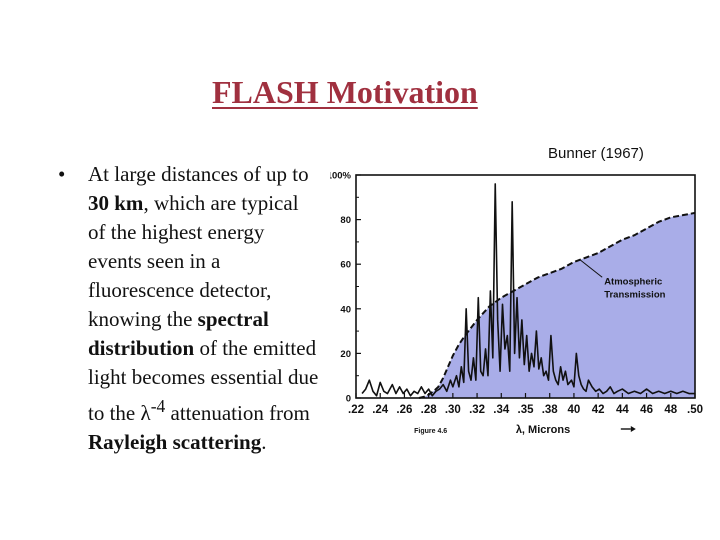 The width and height of the screenshot is (720, 540). Describe the element at coordinates (670, 410) in the screenshot. I see `x-tick-label: 48` at that location.